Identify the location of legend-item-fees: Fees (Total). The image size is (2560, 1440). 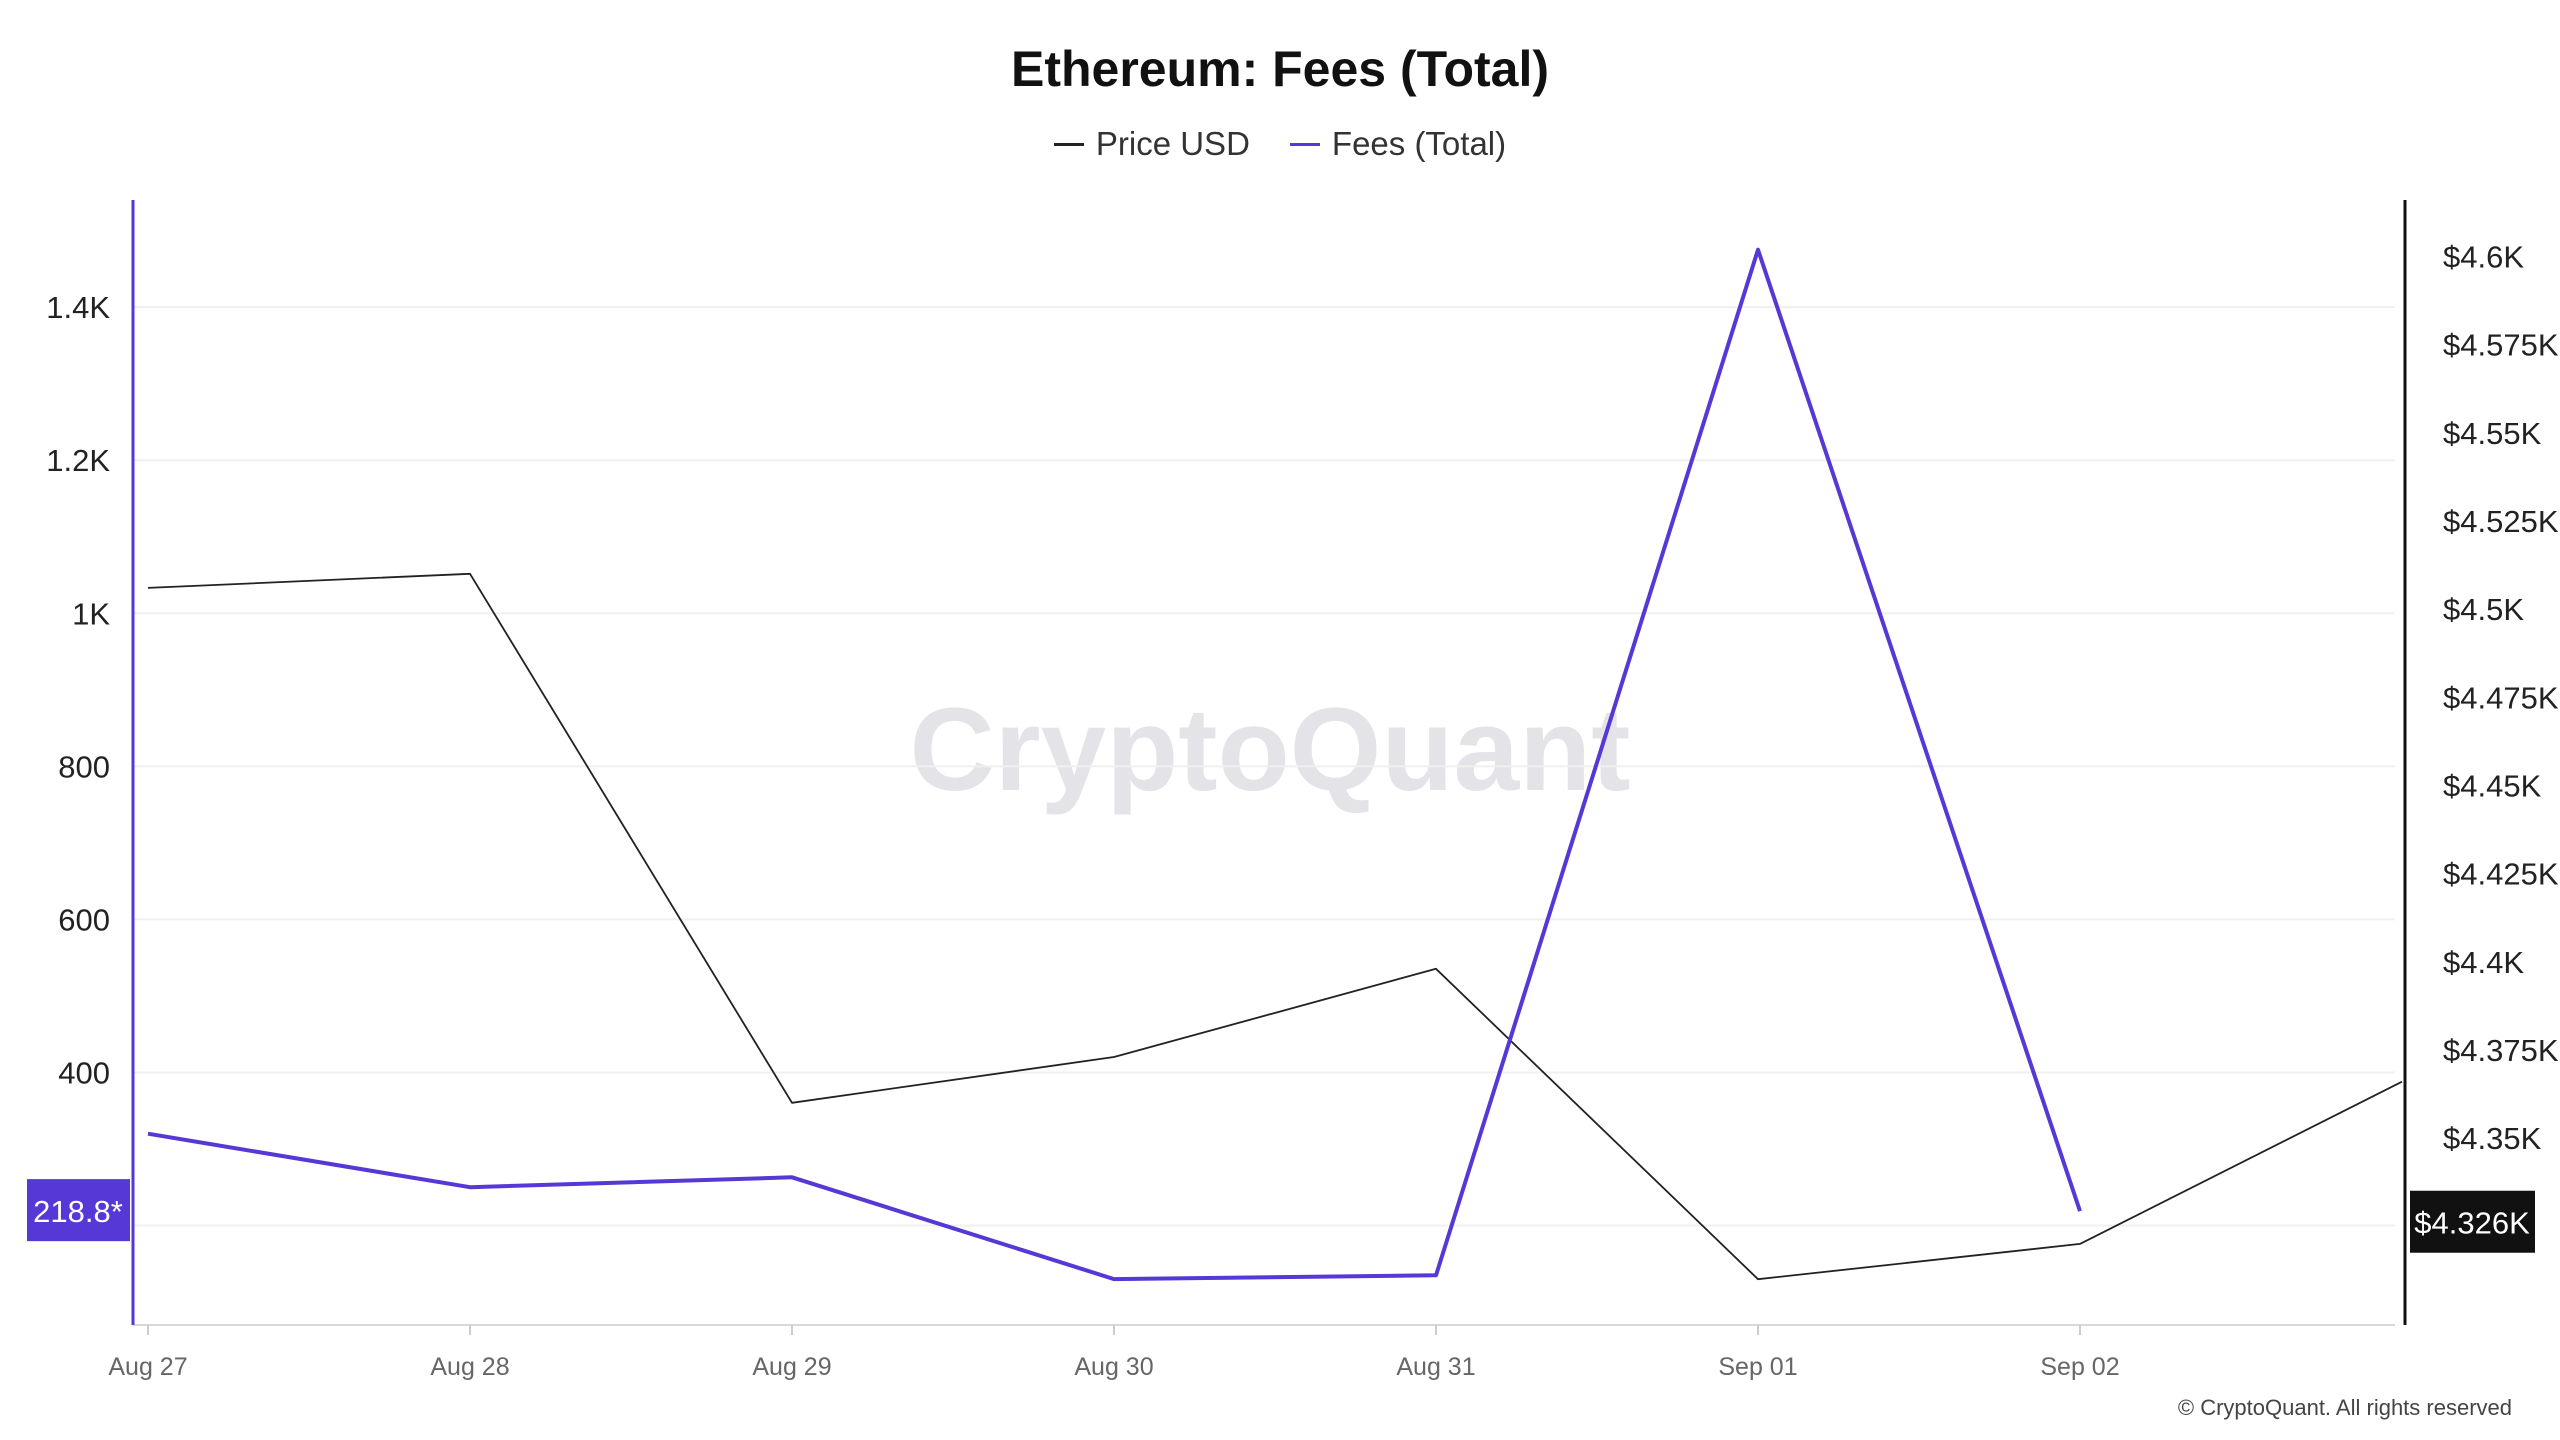
(1398, 144).